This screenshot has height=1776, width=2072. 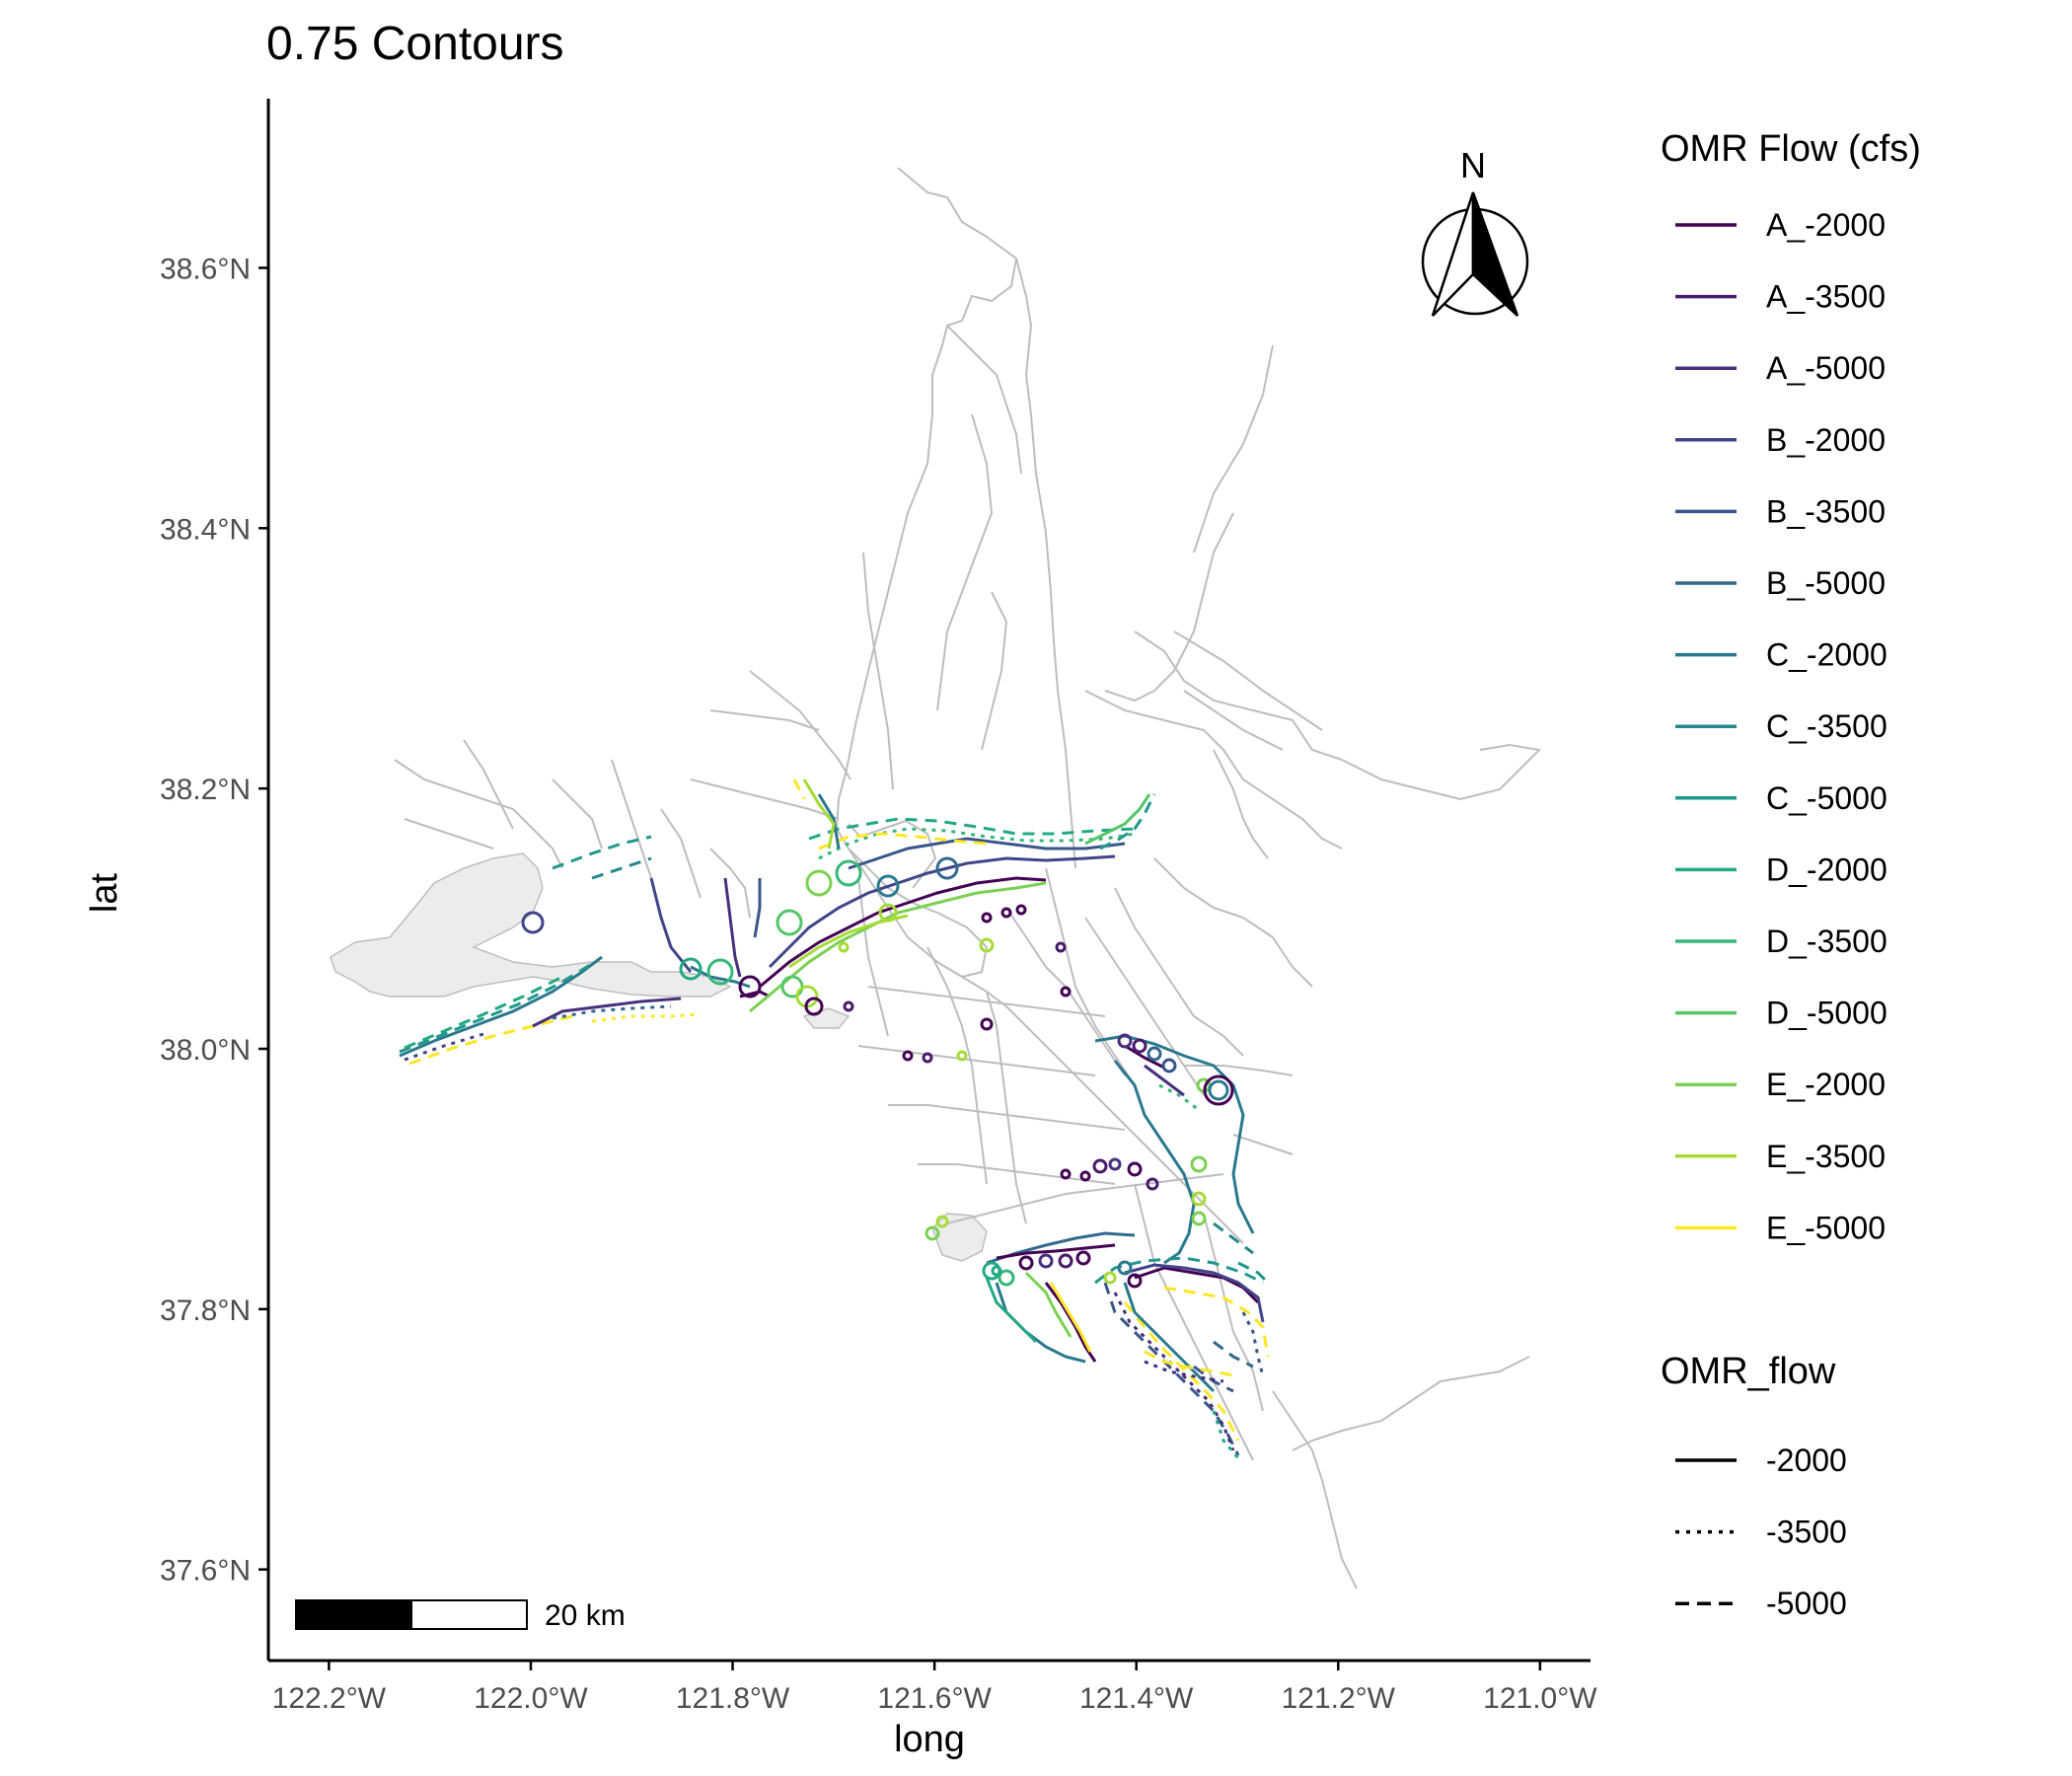 I want to click on legend-item-label: E_-2000, so click(x=1826, y=1084).